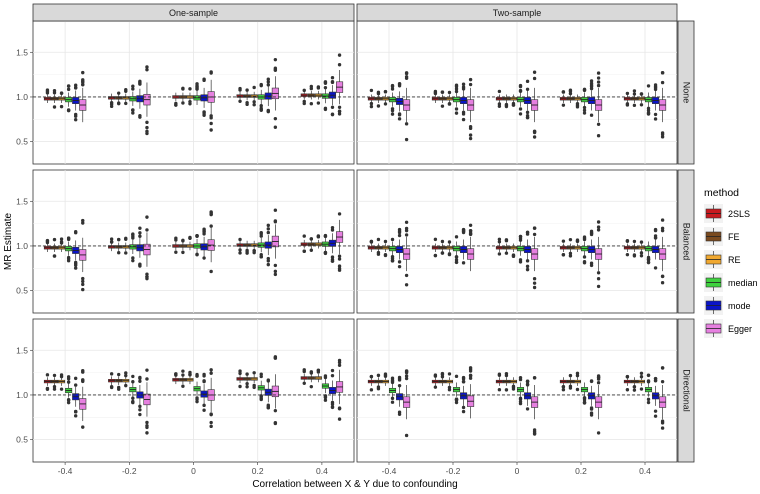 This screenshot has width=760, height=494. Describe the element at coordinates (193, 12) in the screenshot. I see `column-strip` at that location.